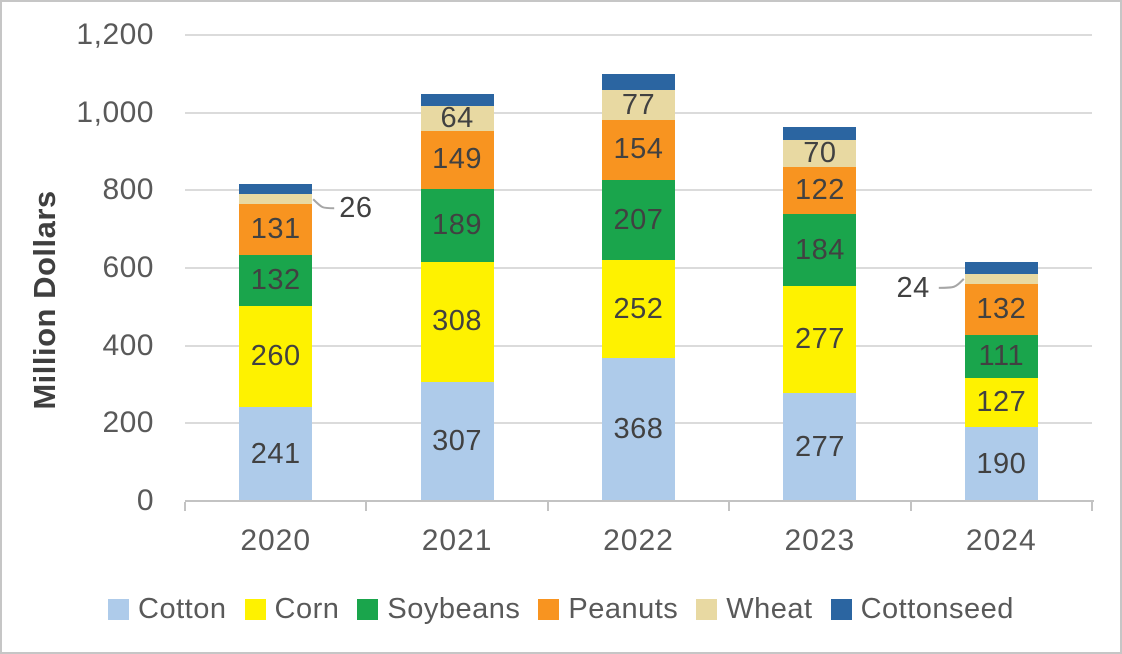 The width and height of the screenshot is (1122, 654). I want to click on legend-item-wheat: Wheat, so click(754, 609).